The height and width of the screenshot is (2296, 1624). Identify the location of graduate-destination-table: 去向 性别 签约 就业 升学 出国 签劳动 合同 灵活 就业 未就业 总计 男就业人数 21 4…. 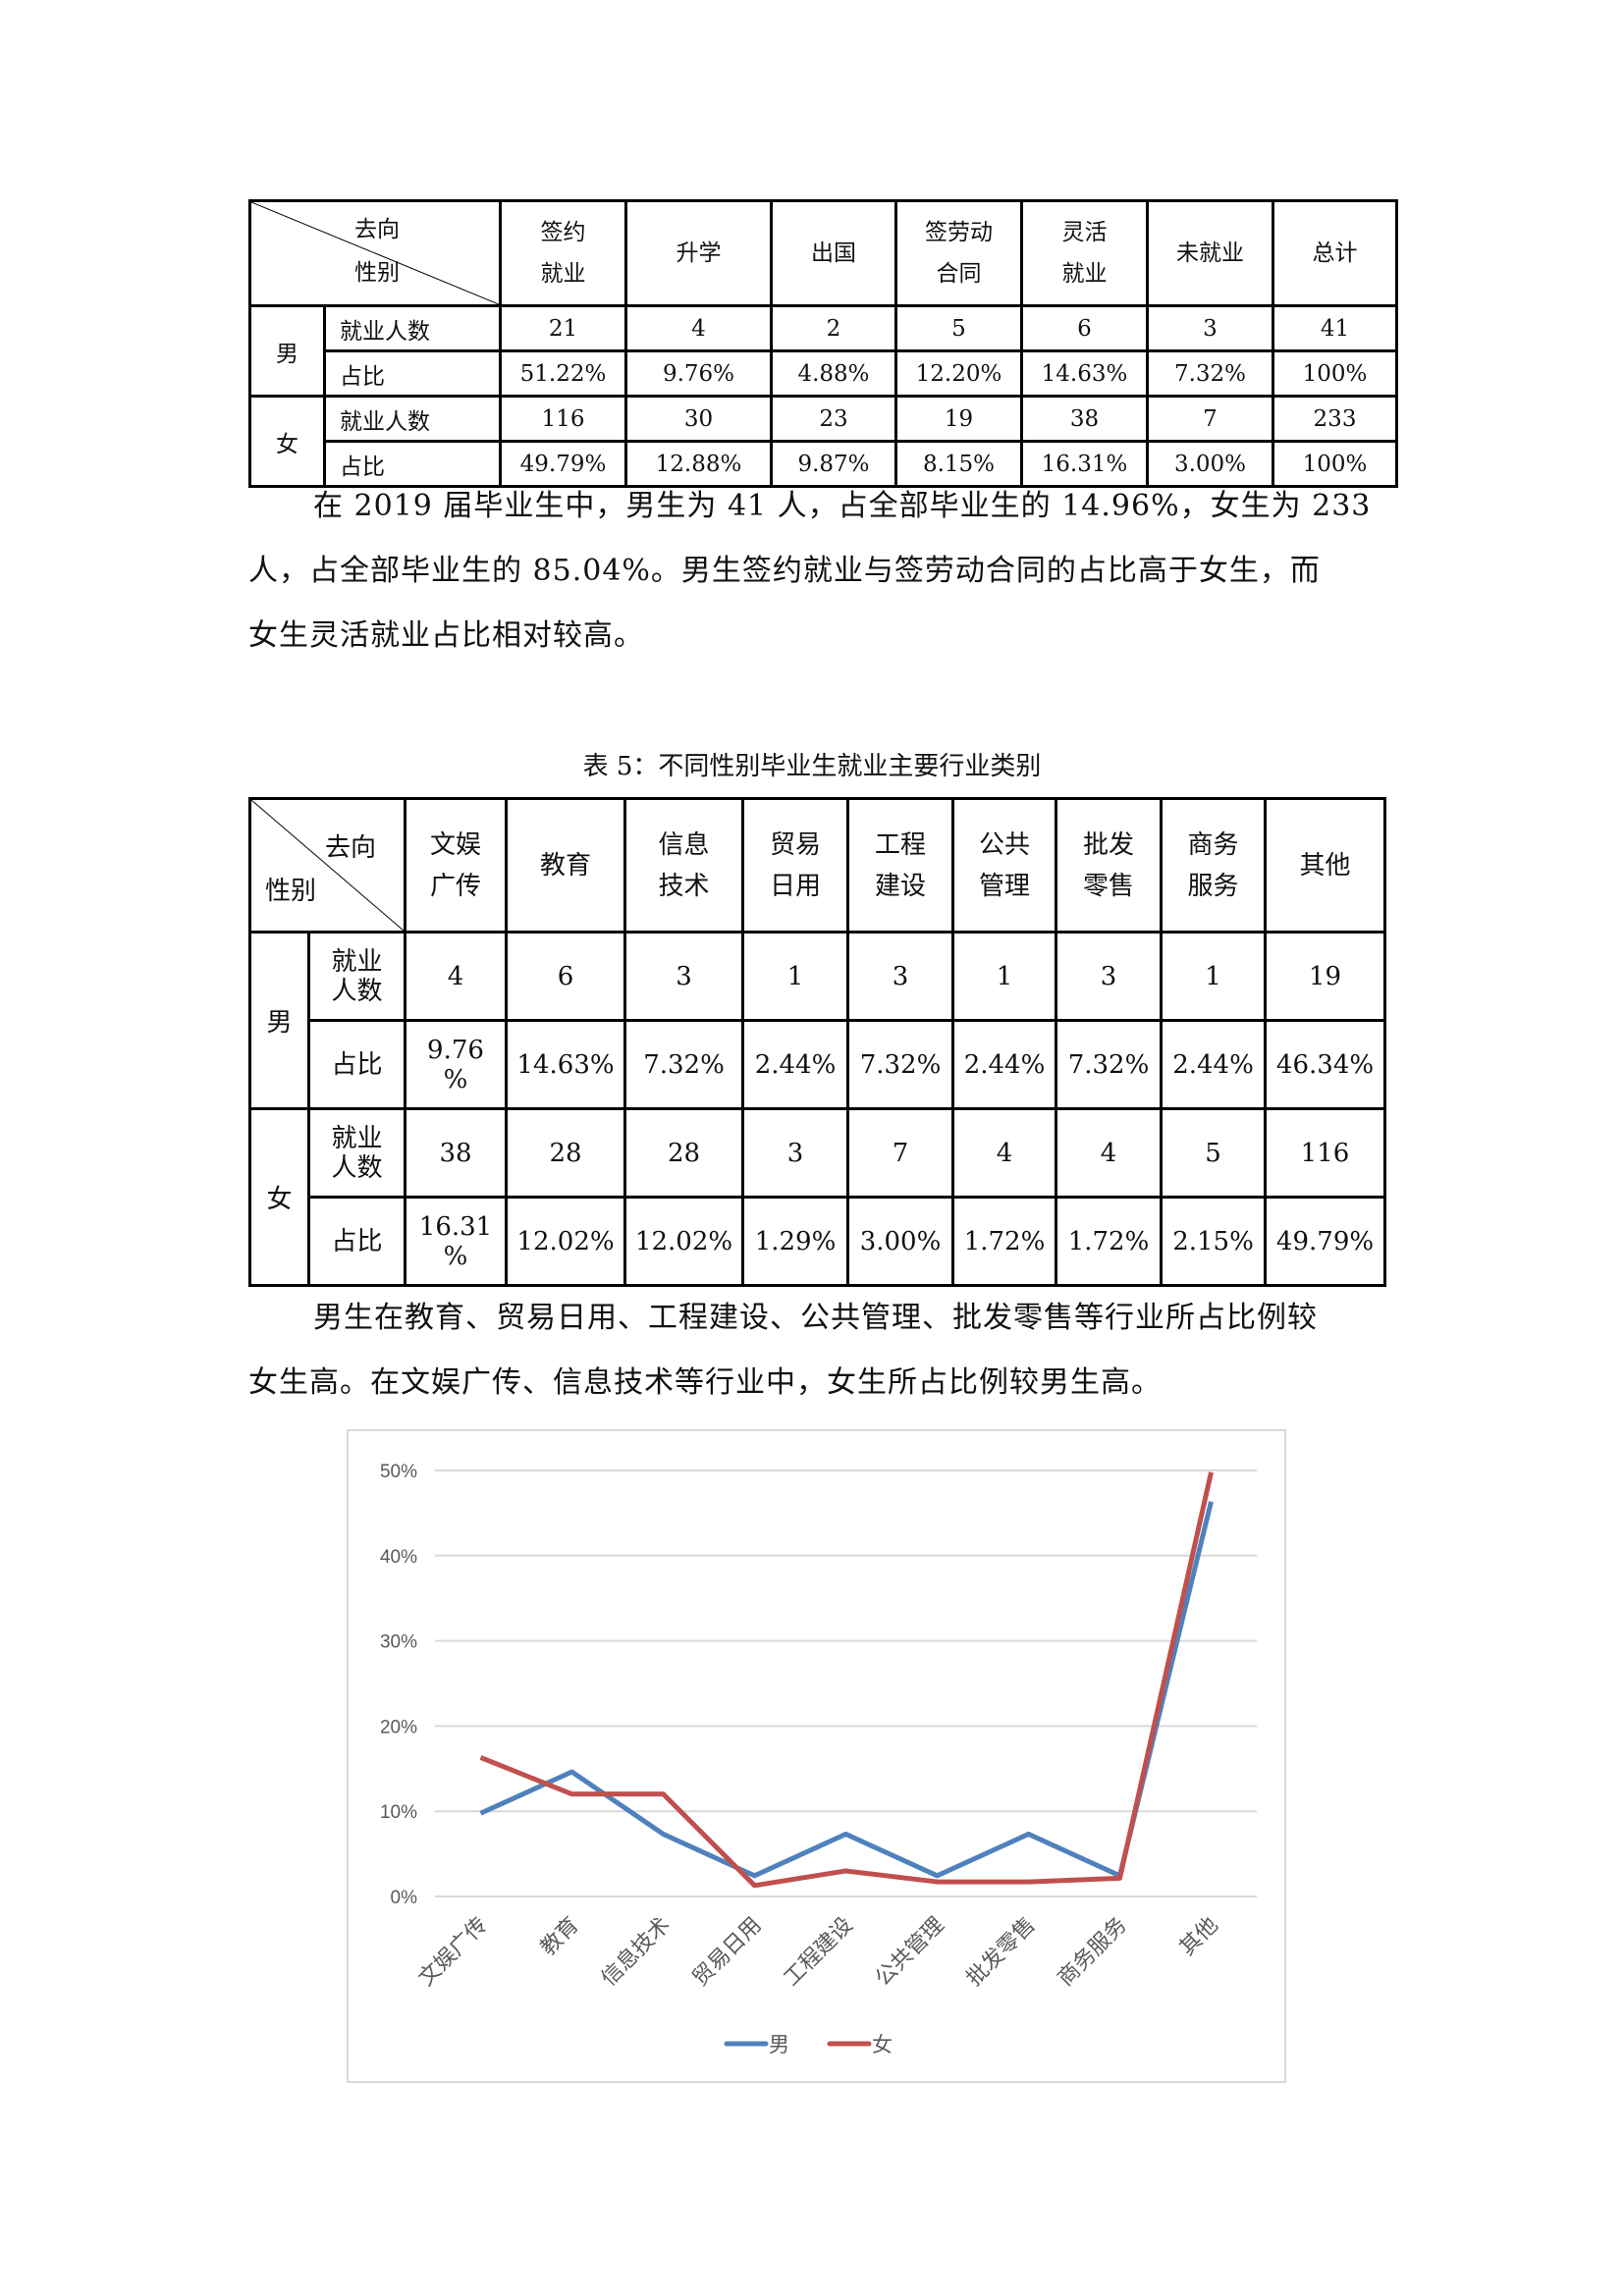
(823, 343).